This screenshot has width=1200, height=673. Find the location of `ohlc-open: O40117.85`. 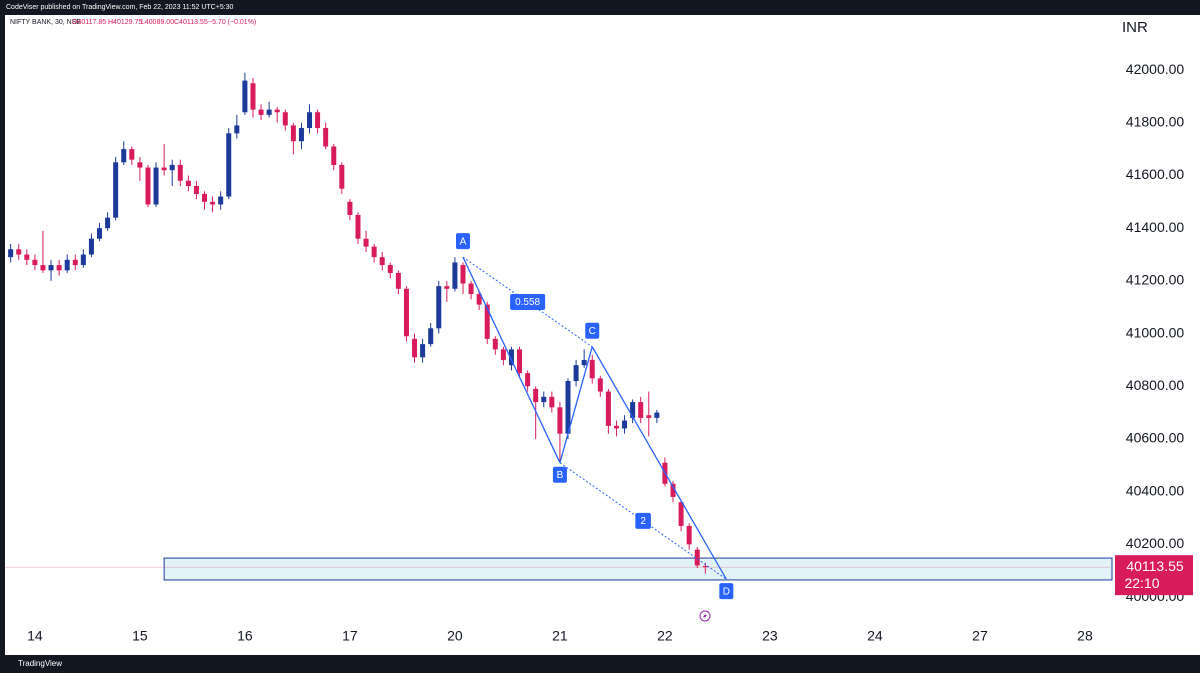

ohlc-open: O40117.85 is located at coordinates (89, 22).